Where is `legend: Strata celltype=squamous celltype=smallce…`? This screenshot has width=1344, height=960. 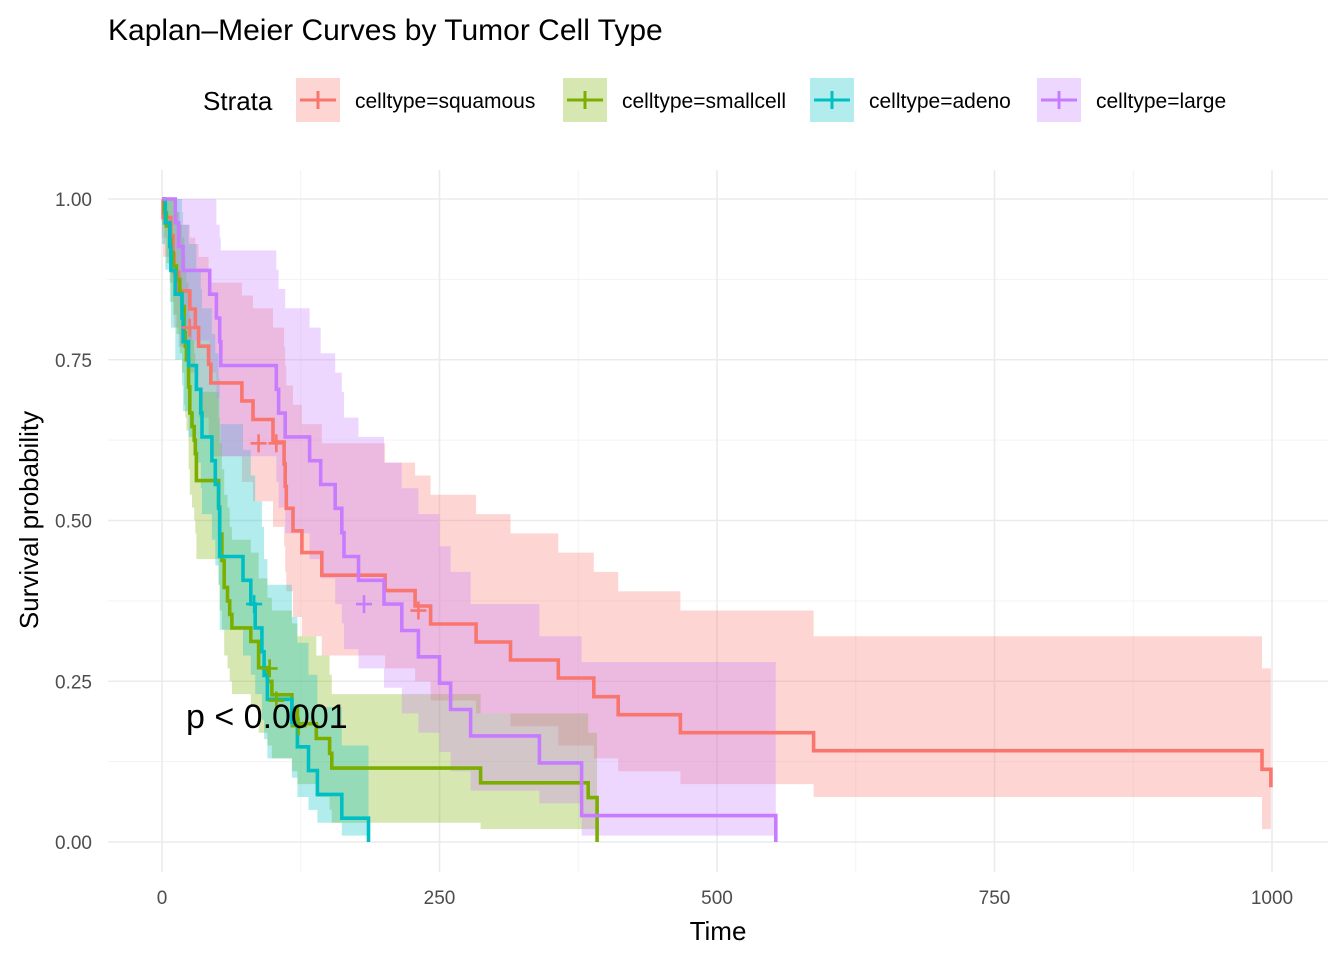 legend: Strata celltype=squamous celltype=smallce… is located at coordinates (714, 100).